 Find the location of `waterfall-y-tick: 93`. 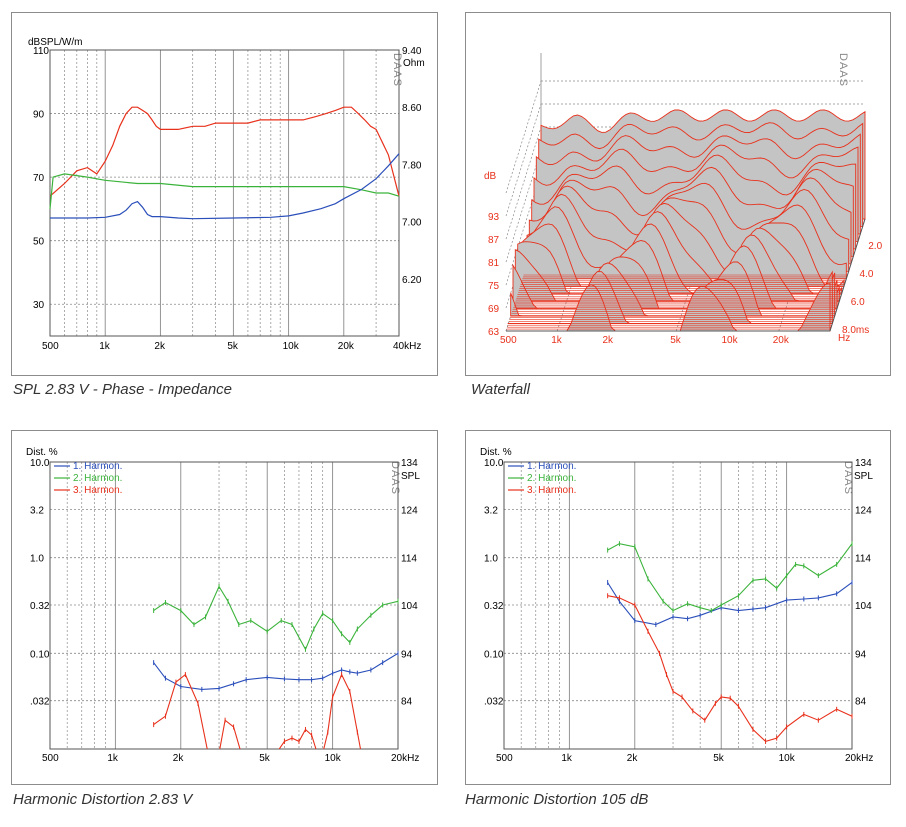

waterfall-y-tick: 93 is located at coordinates (494, 217).